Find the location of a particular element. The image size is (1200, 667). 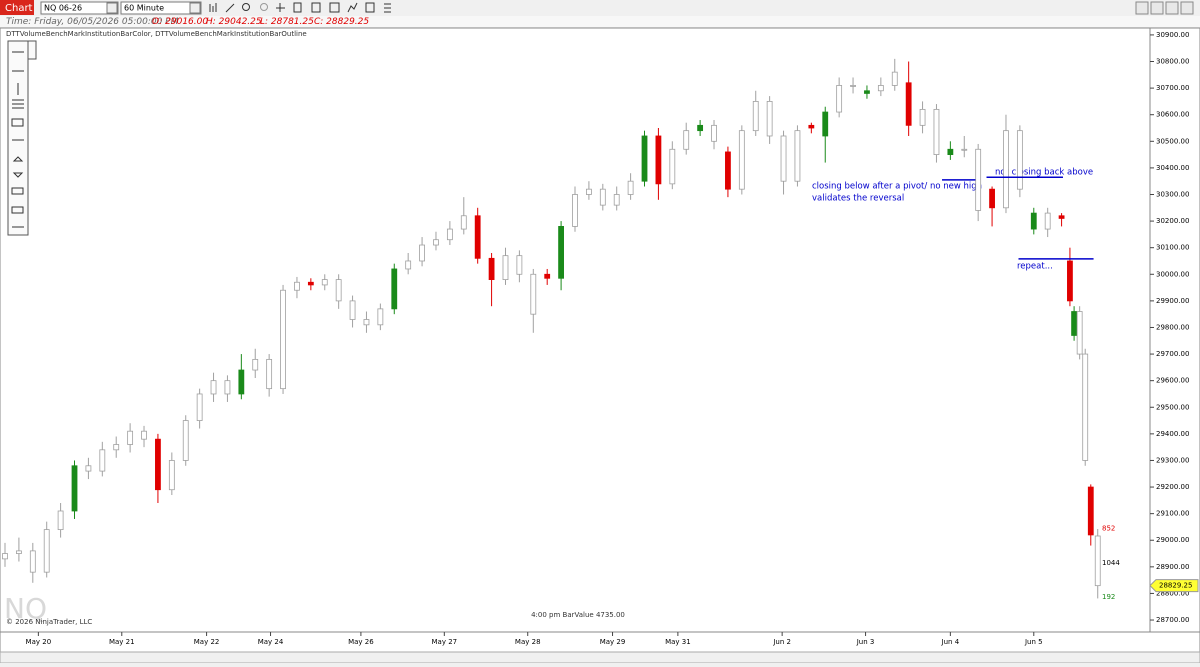

y-tick-label: 29000.00 is located at coordinates (1172, 540).